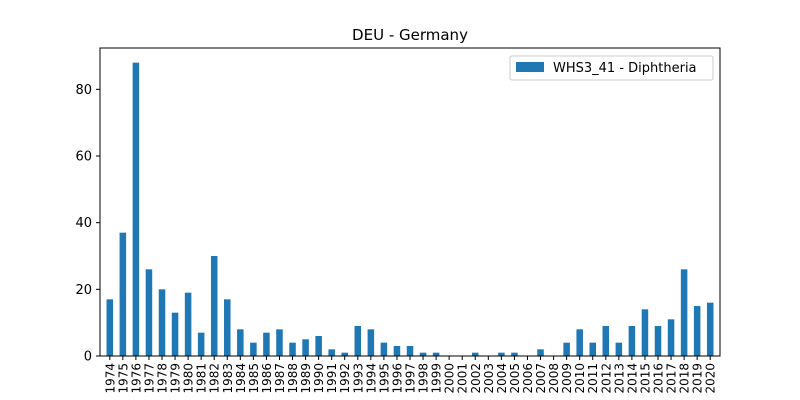 The height and width of the screenshot is (400, 800). What do you see at coordinates (592, 349) in the screenshot?
I see `bar-2011` at bounding box center [592, 349].